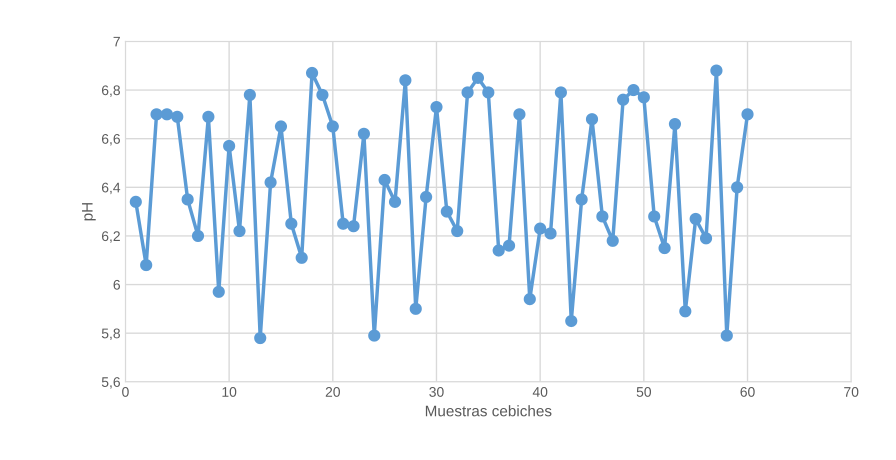  Describe the element at coordinates (111, 91) in the screenshot. I see `y-tick-label: 6,8` at that location.